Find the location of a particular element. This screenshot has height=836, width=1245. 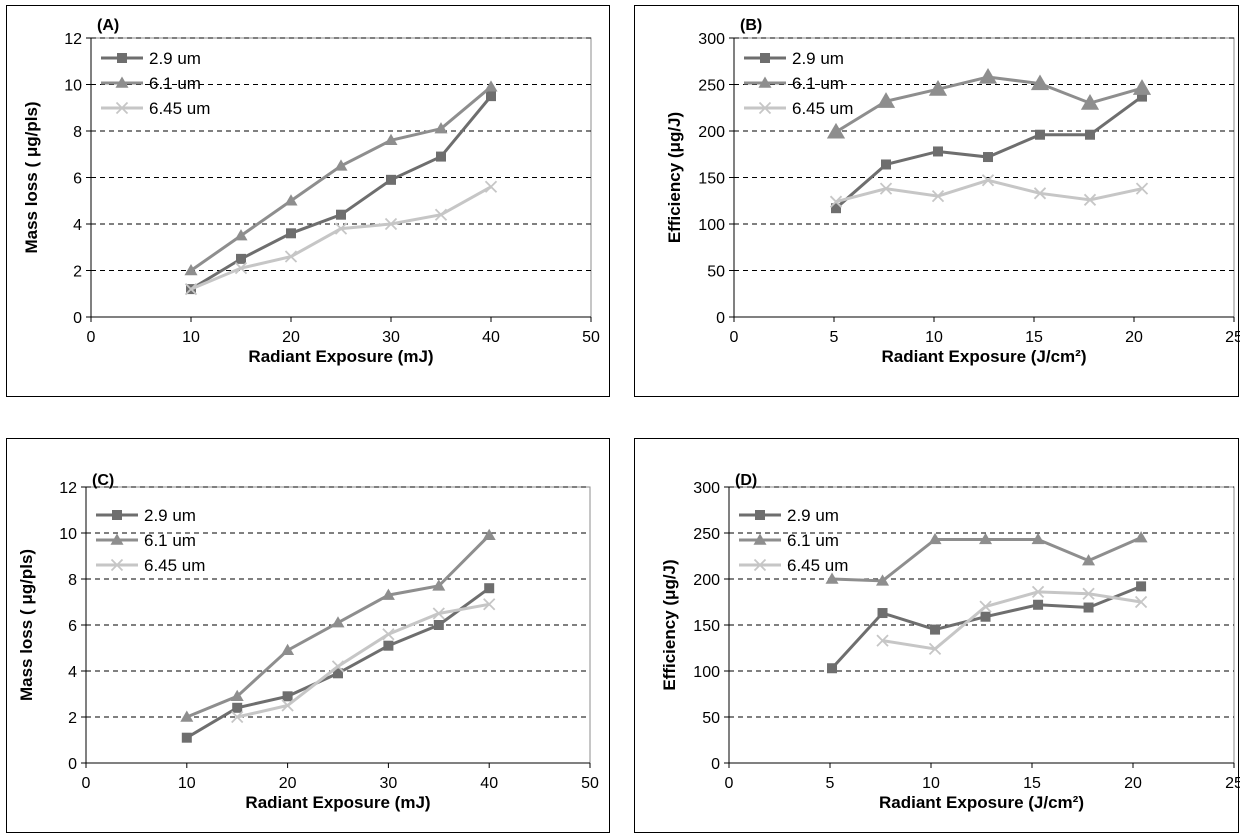

y-tick-label: 150 is located at coordinates (711, 179).